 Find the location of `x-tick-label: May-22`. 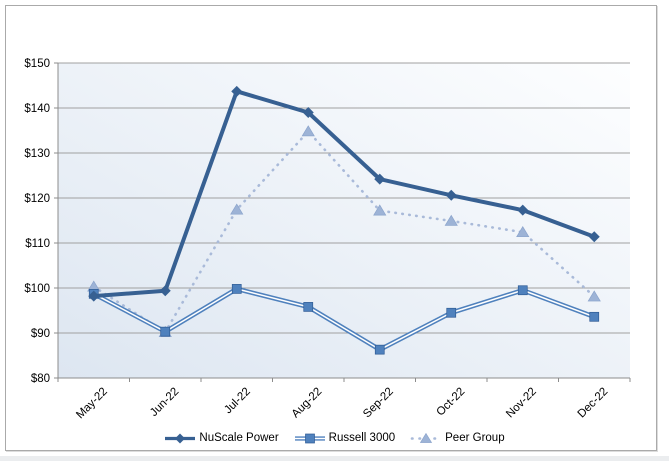

x-tick-label: May-22 is located at coordinates (92, 404).